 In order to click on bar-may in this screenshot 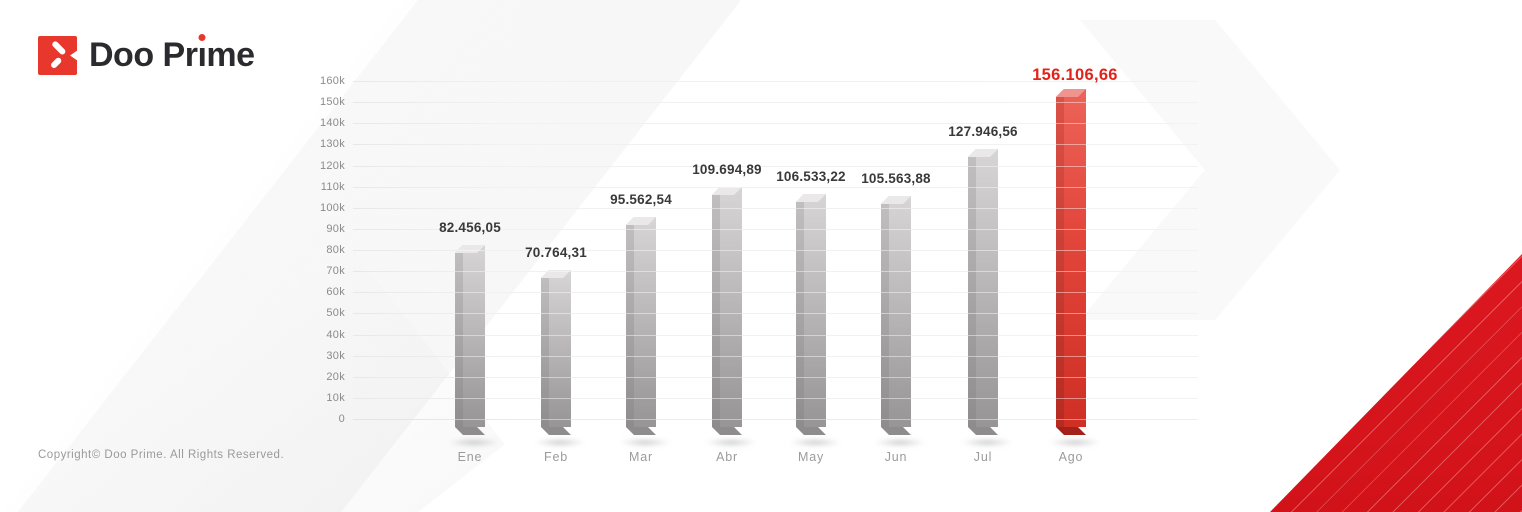, I will do `click(811, 314)`.